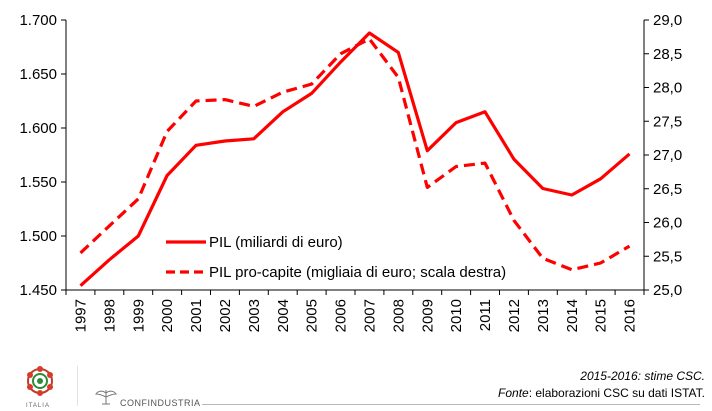 This screenshot has height=411, width=712. What do you see at coordinates (196, 315) in the screenshot?
I see `x-axis-tick-label: 2001` at bounding box center [196, 315].